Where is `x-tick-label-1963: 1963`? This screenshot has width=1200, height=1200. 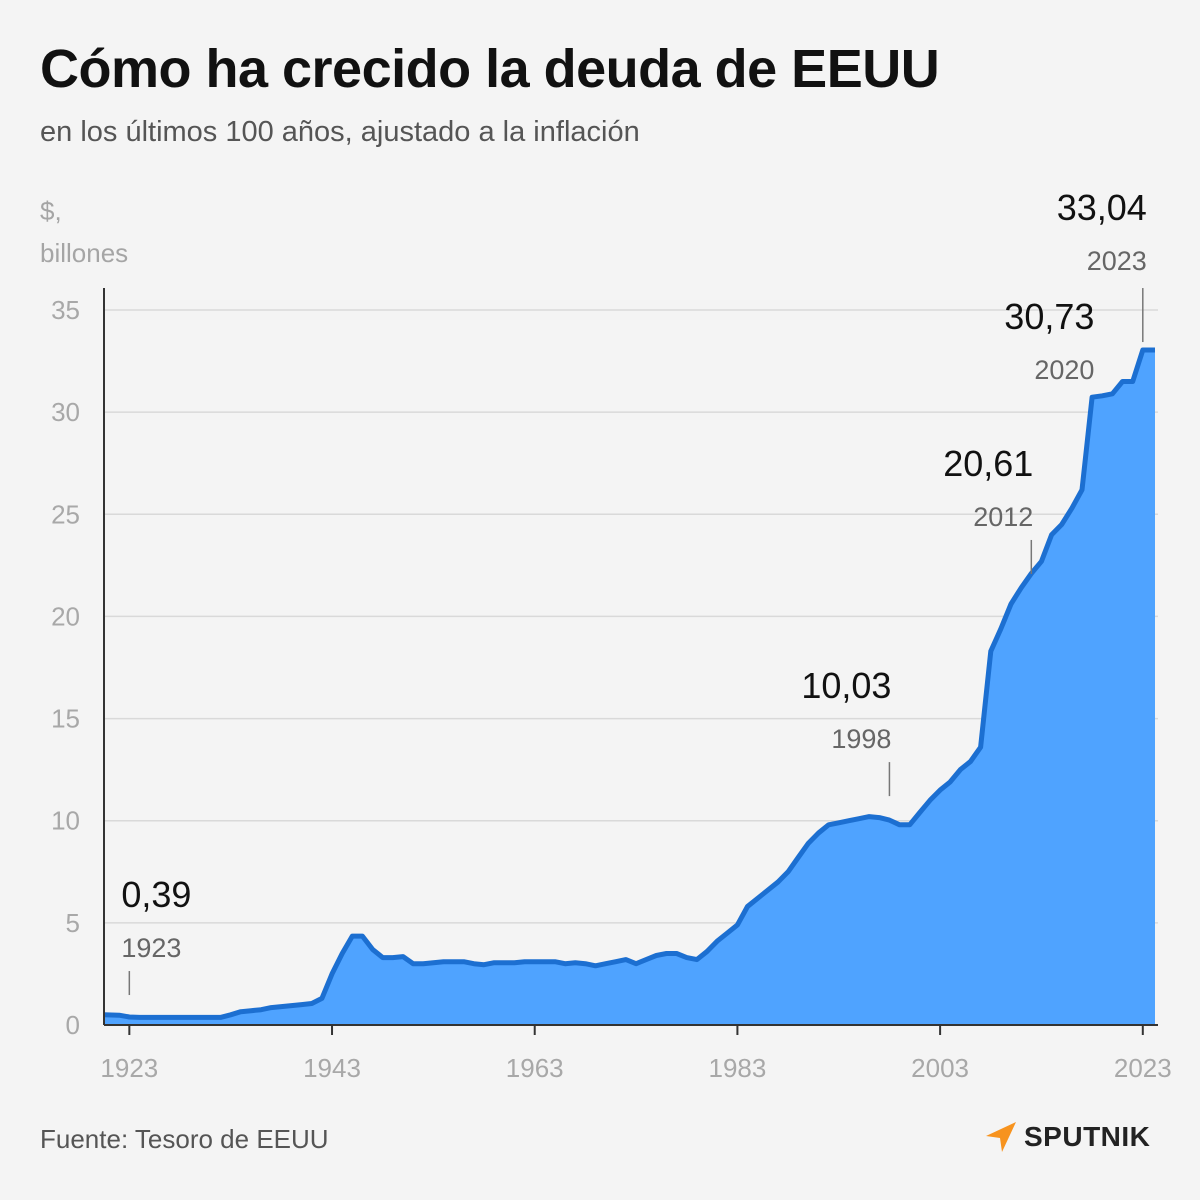
x-tick-label-1963: 1963 is located at coordinates (535, 1068).